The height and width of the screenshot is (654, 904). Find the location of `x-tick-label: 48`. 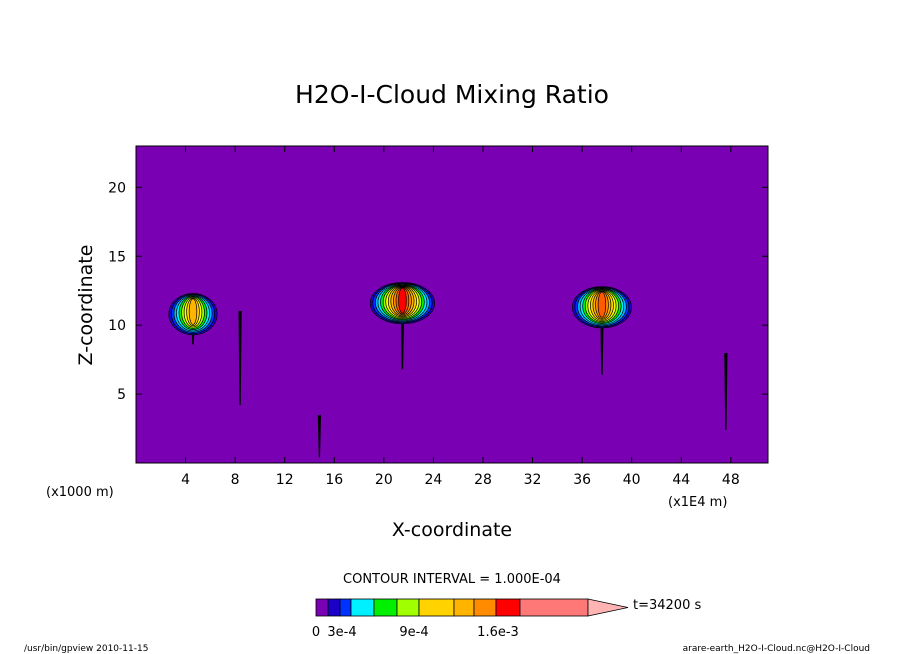

x-tick-label: 48 is located at coordinates (731, 480).